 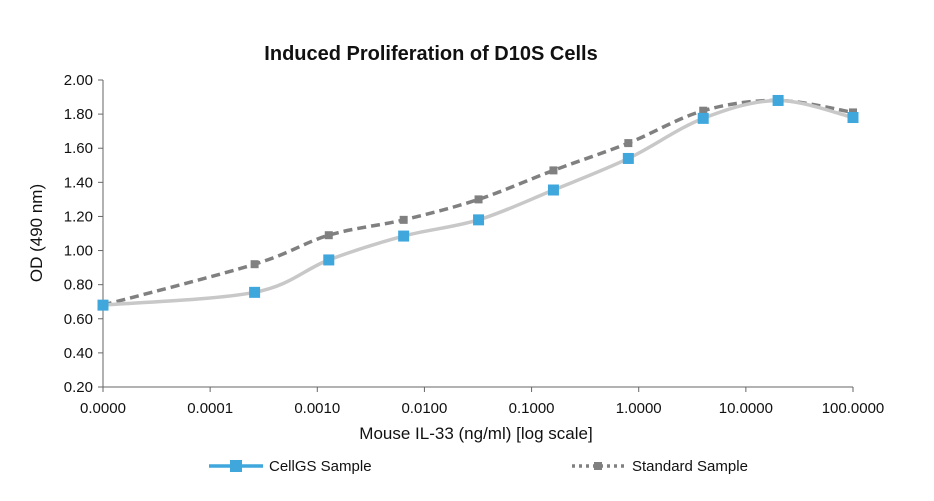 I want to click on chart-title: Induced Proliferation of D10S Cells, so click(x=430, y=54).